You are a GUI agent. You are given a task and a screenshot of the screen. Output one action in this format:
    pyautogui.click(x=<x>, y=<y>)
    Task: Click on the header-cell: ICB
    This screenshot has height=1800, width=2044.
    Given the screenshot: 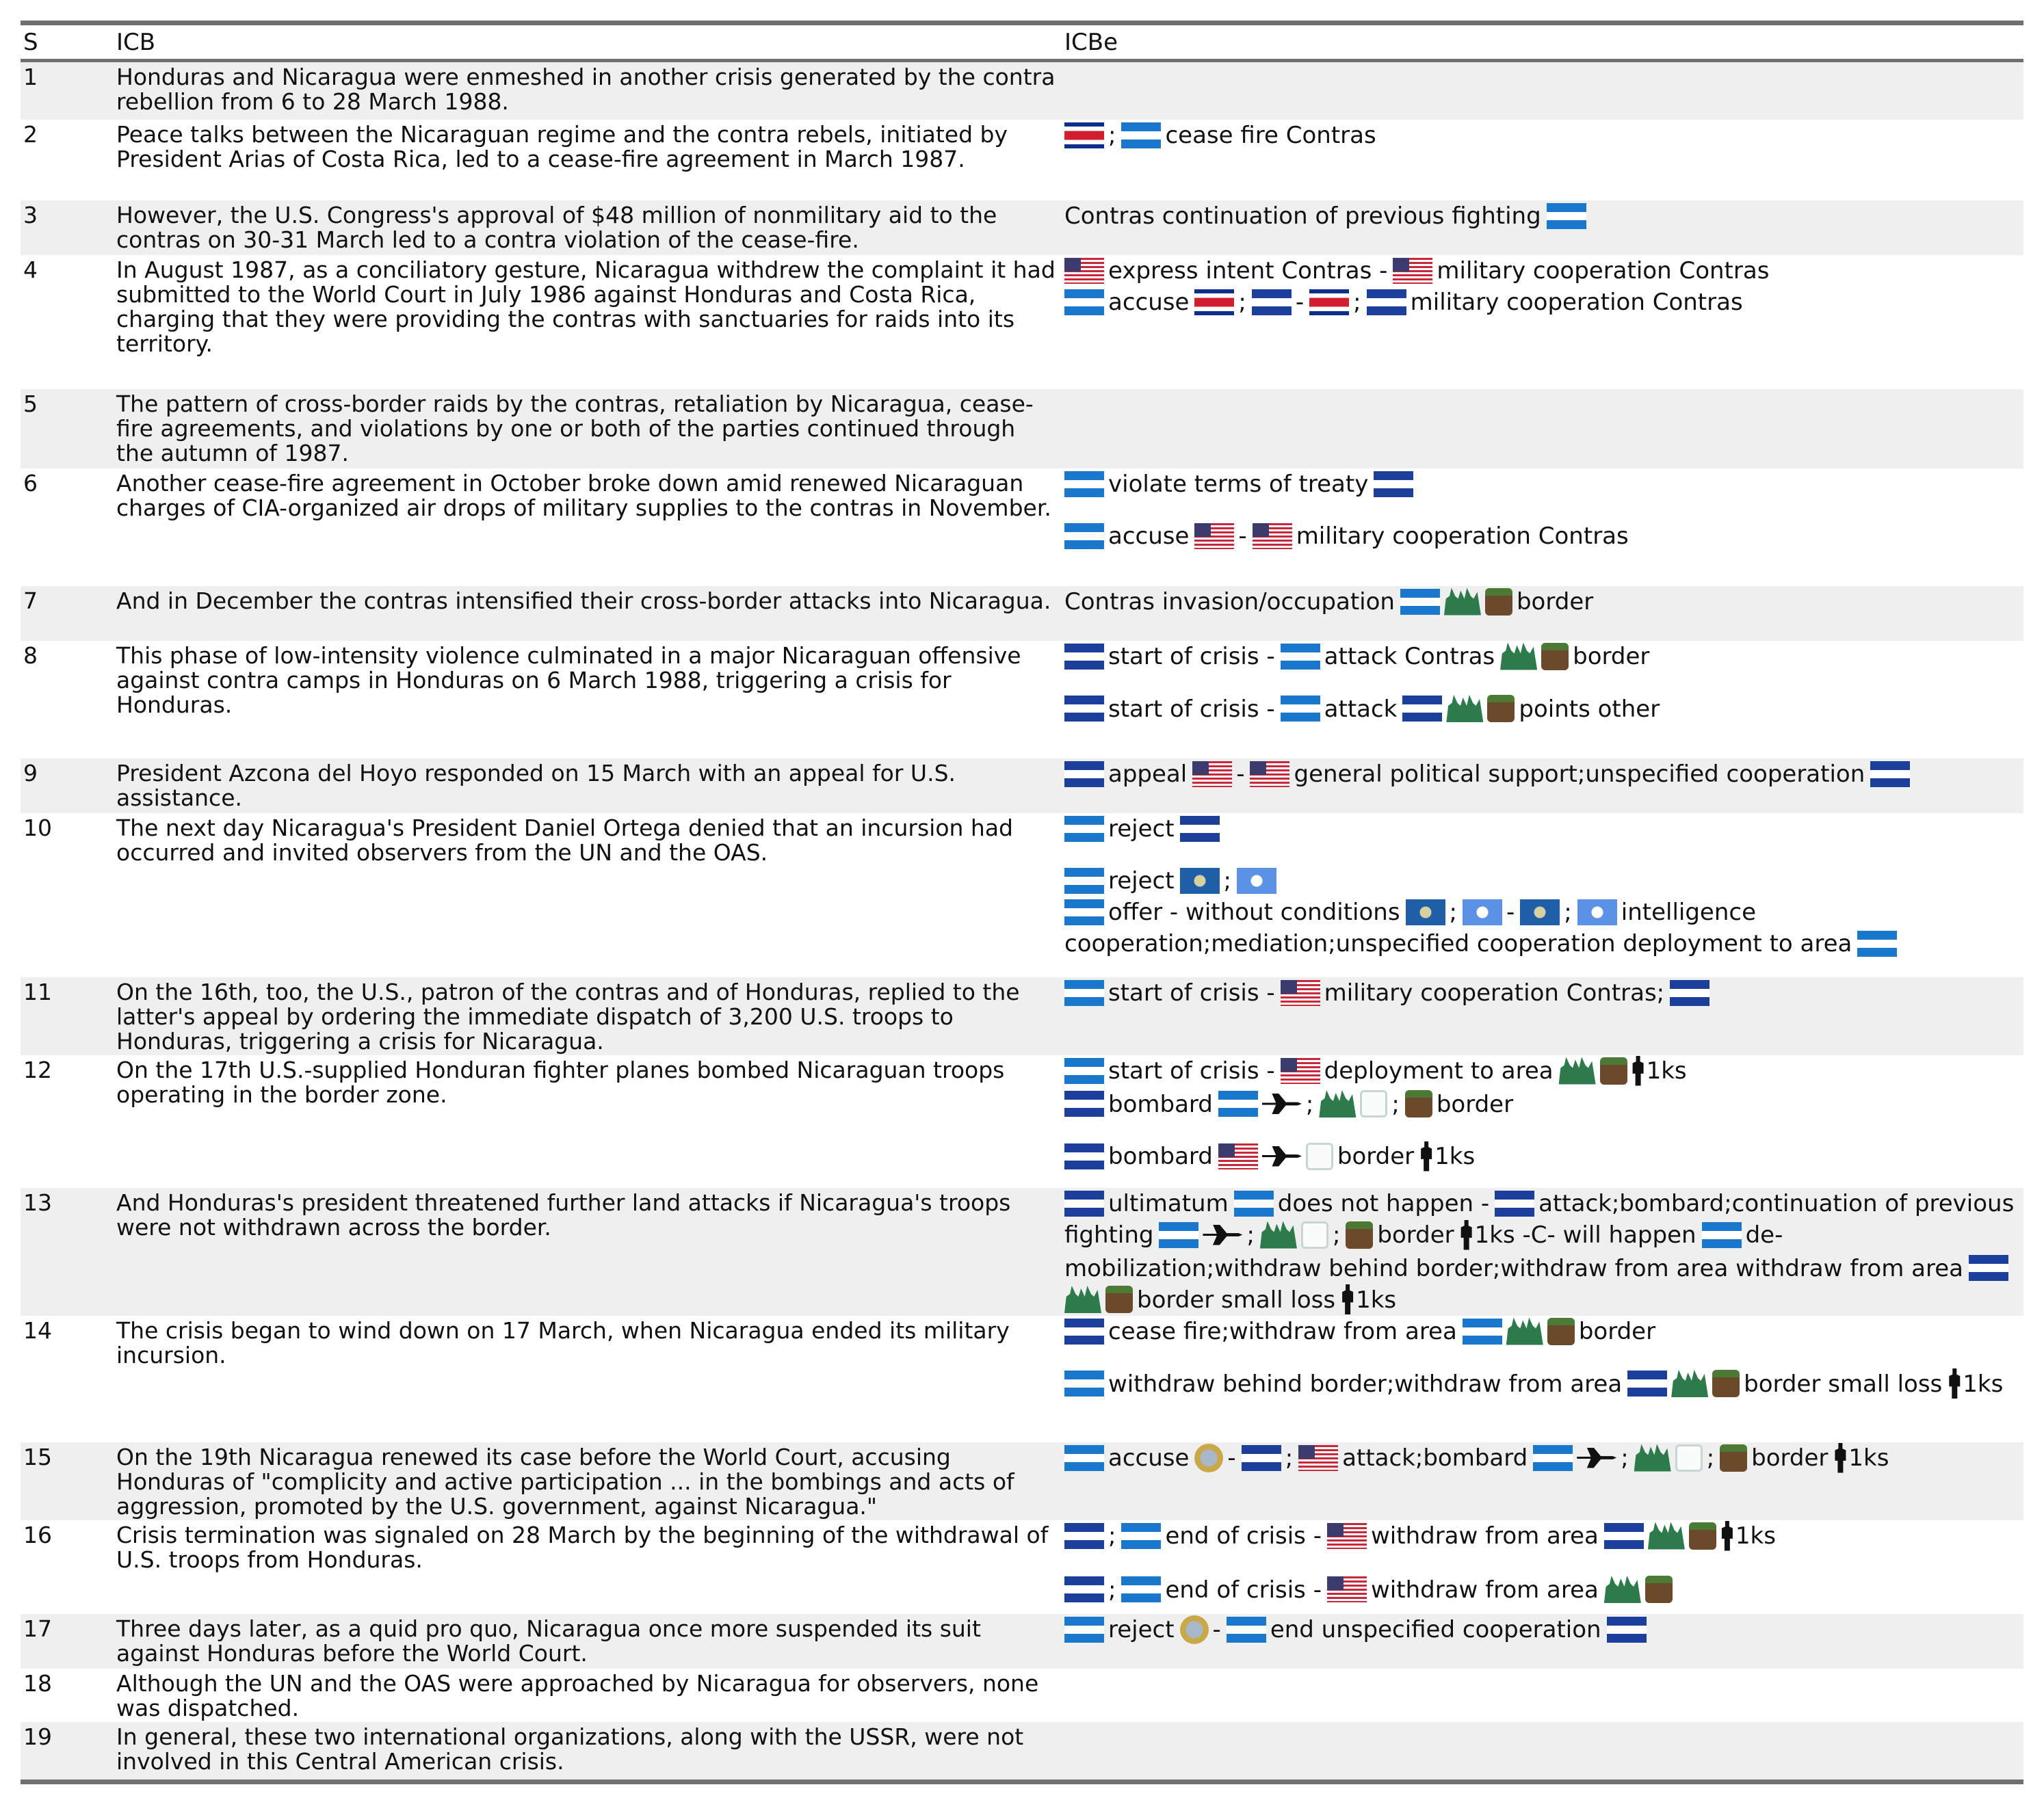 What is the action you would take?
    pyautogui.click(x=136, y=42)
    